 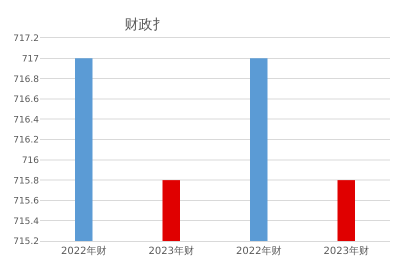 What do you see at coordinates (26, 181) in the screenshot?
I see `y-tick-label: 715.8` at bounding box center [26, 181].